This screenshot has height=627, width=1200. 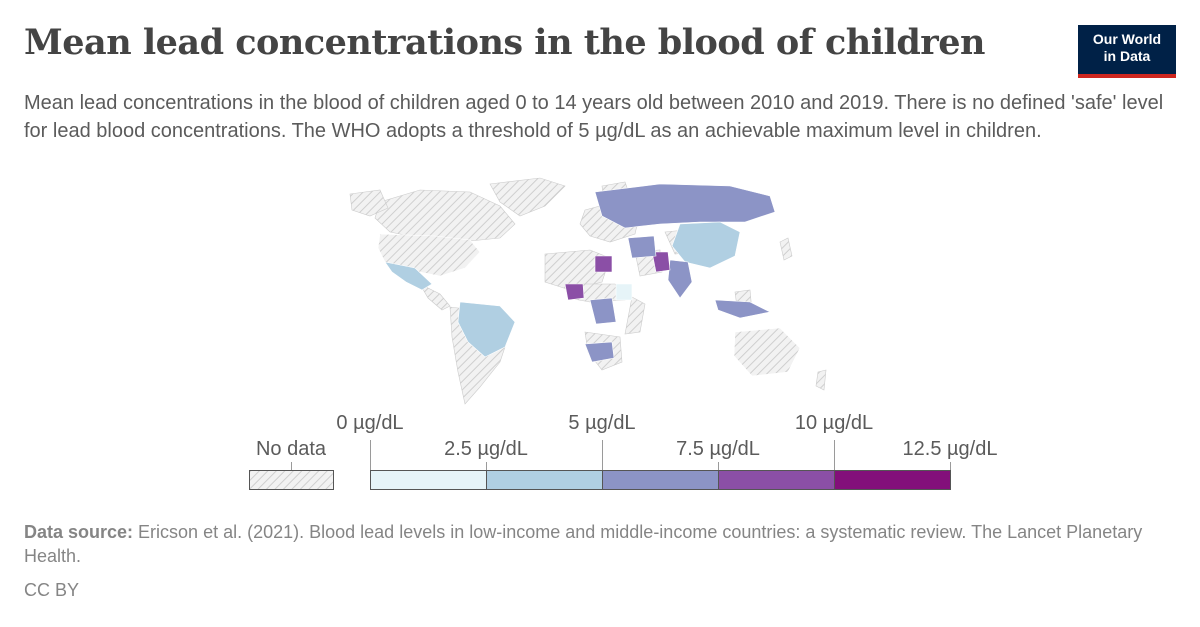 What do you see at coordinates (603, 311) in the screenshot?
I see `region-dr-congo` at bounding box center [603, 311].